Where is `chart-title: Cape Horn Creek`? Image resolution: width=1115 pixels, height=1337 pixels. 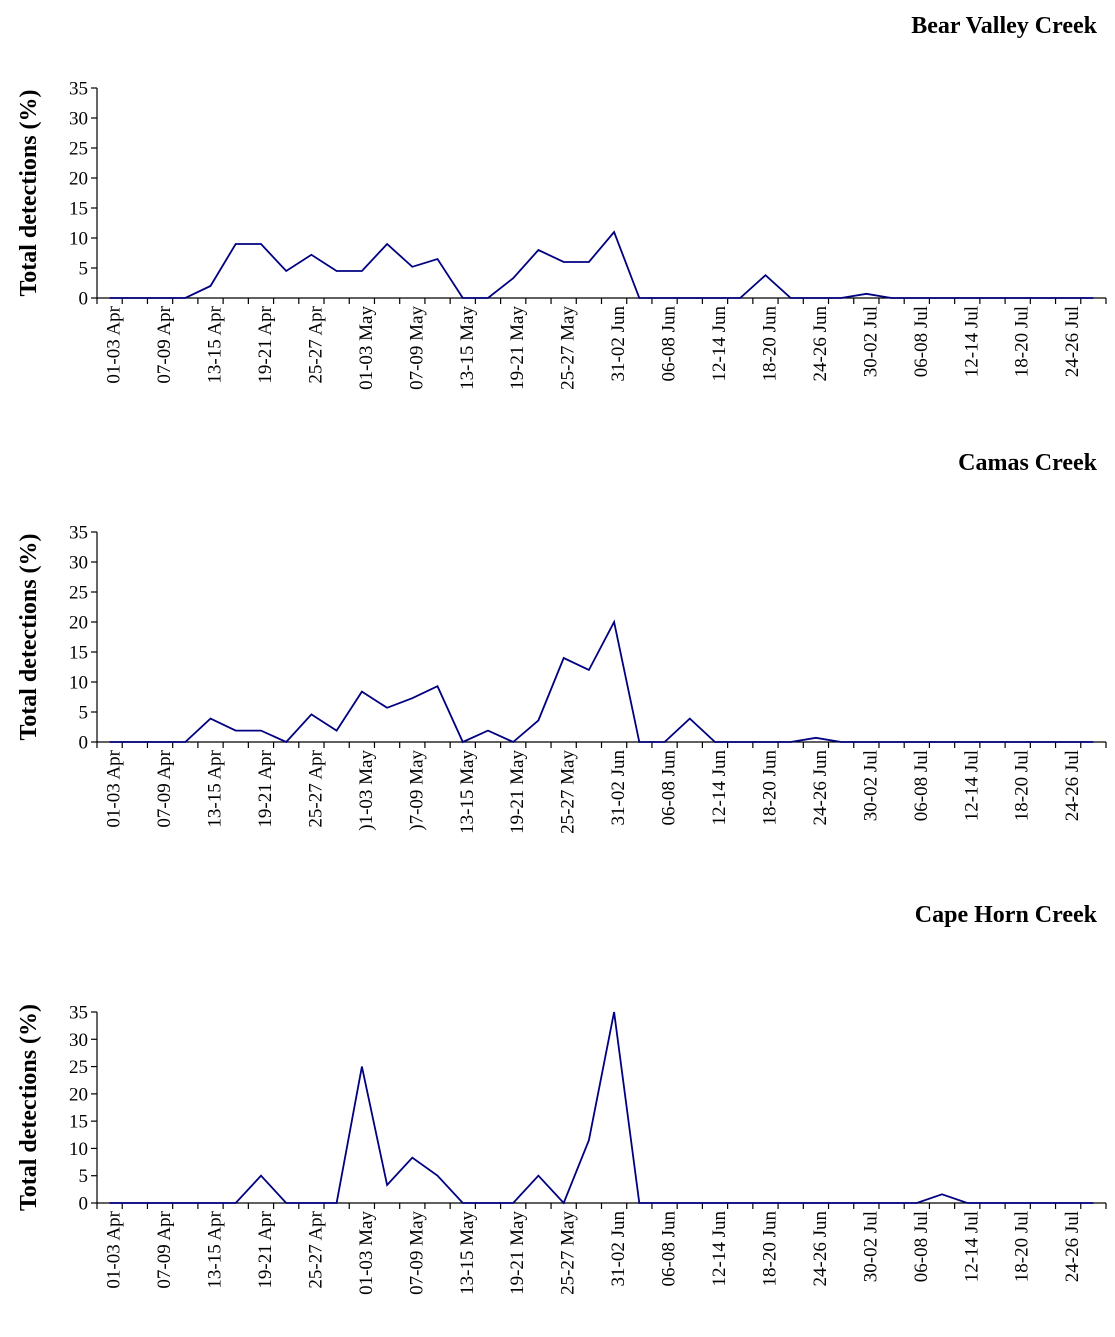
chart-title: Cape Horn Creek is located at coordinates (1006, 915).